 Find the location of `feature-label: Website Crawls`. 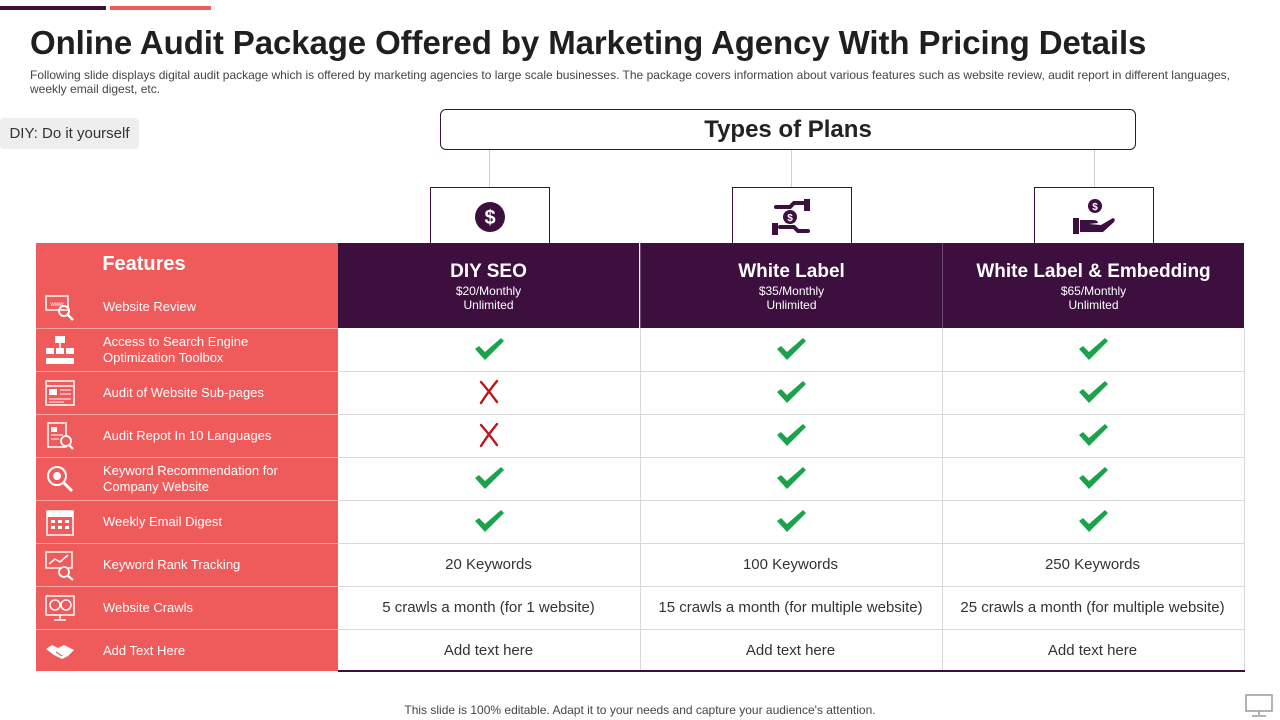

feature-label: Website Crawls is located at coordinates (148, 607).